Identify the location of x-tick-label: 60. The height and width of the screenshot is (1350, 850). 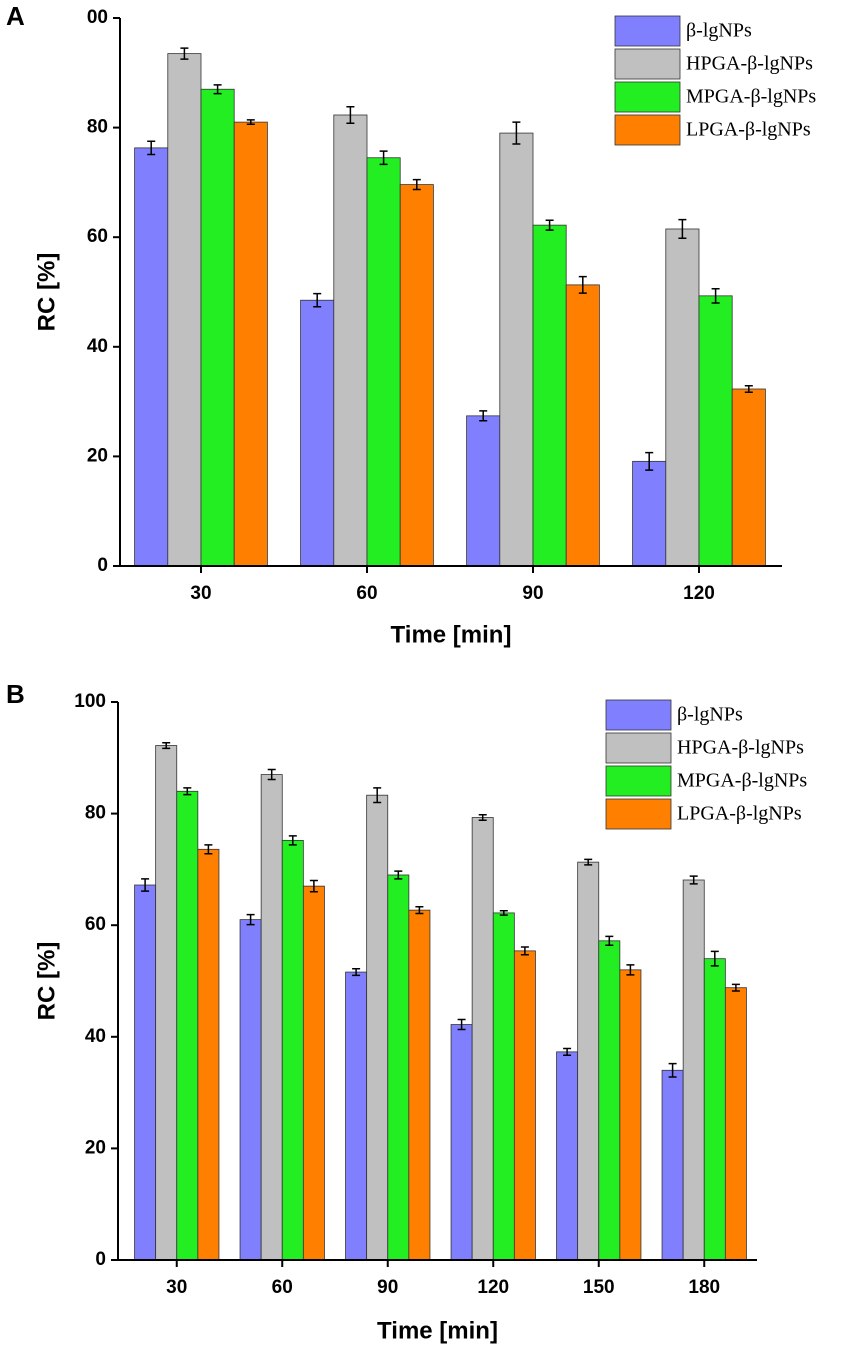
(366, 593).